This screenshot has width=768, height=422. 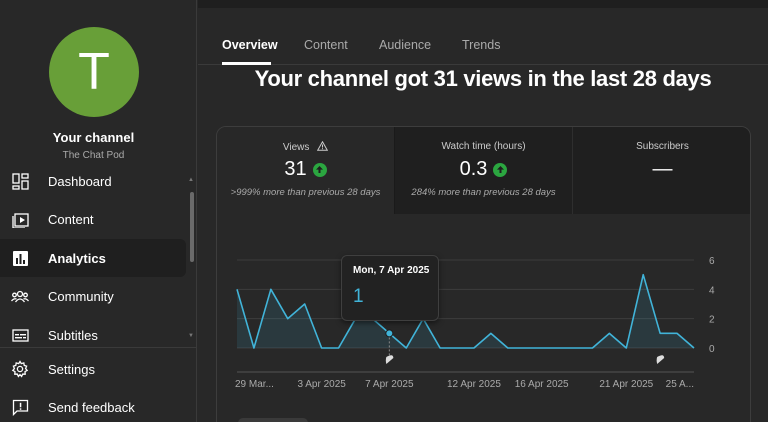 I want to click on sidebar-item-settings: Settings, so click(x=93, y=369).